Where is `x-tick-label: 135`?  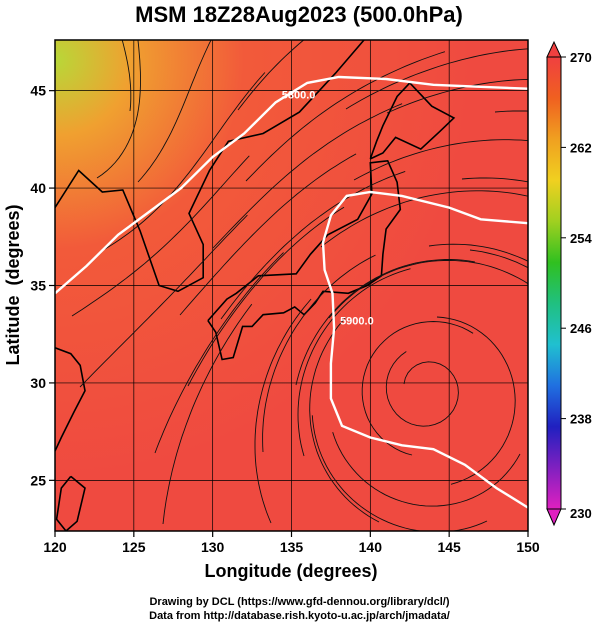 x-tick-label: 135 is located at coordinates (292, 547).